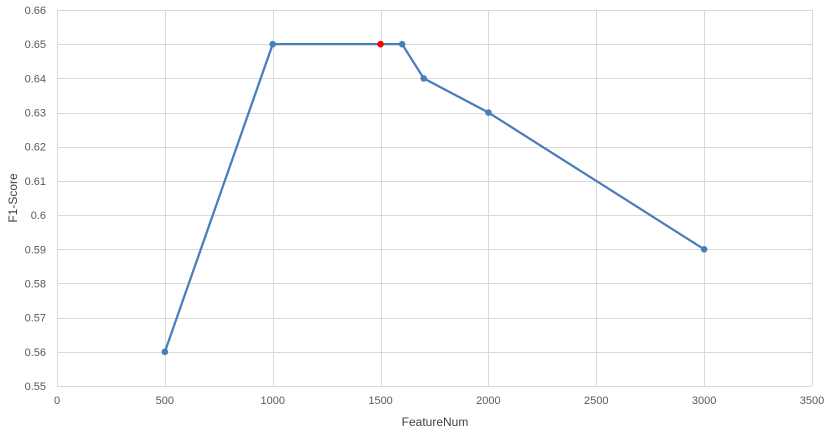  Describe the element at coordinates (380, 401) in the screenshot. I see `x-tick-label: 1500` at that location.